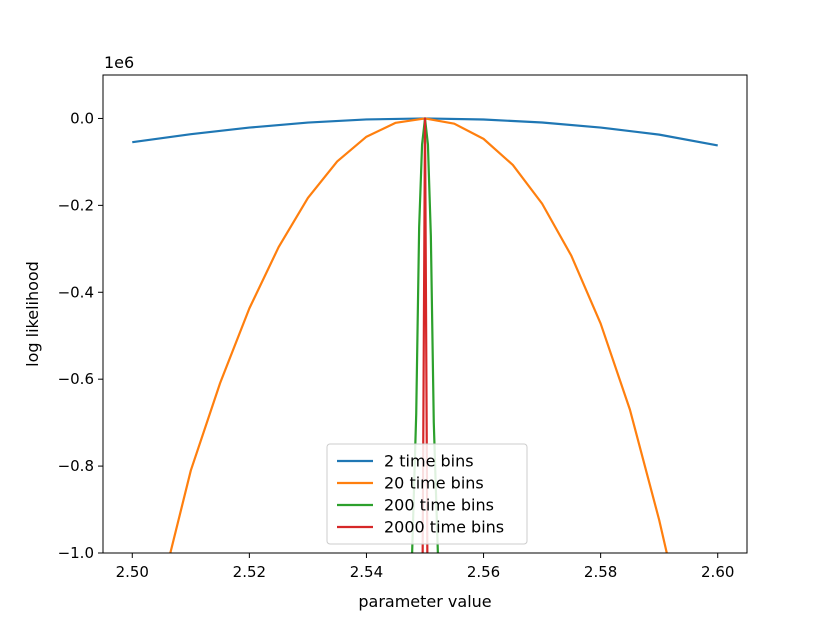 The image size is (830, 623). Describe the element at coordinates (76, 379) in the screenshot. I see `y-tick-label: −0.6` at that location.